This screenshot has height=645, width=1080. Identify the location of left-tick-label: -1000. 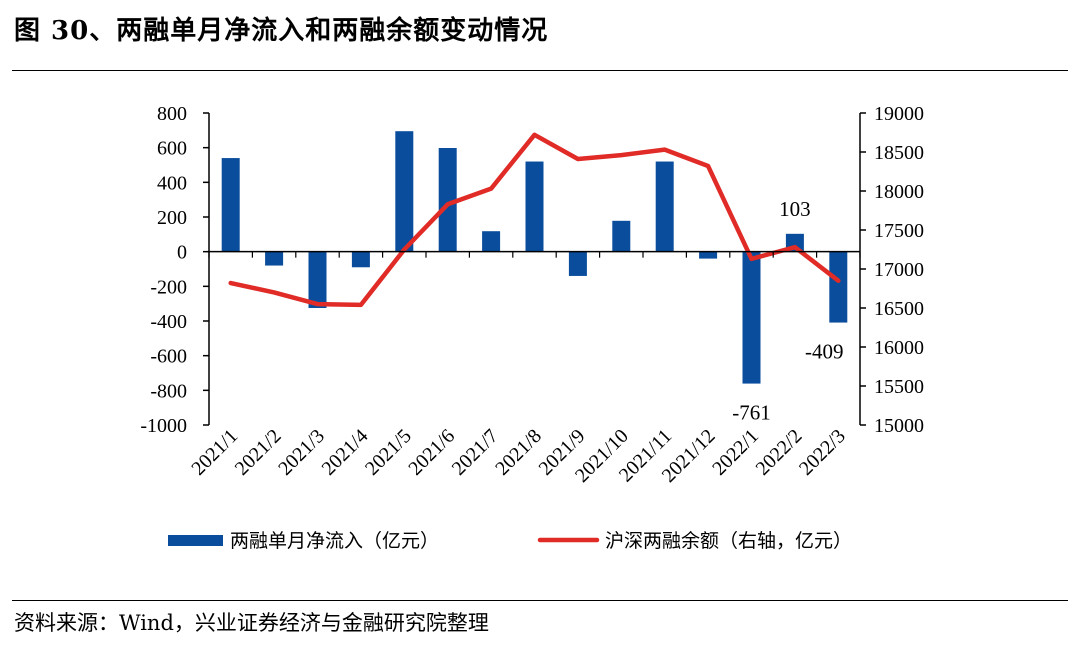
(163, 426).